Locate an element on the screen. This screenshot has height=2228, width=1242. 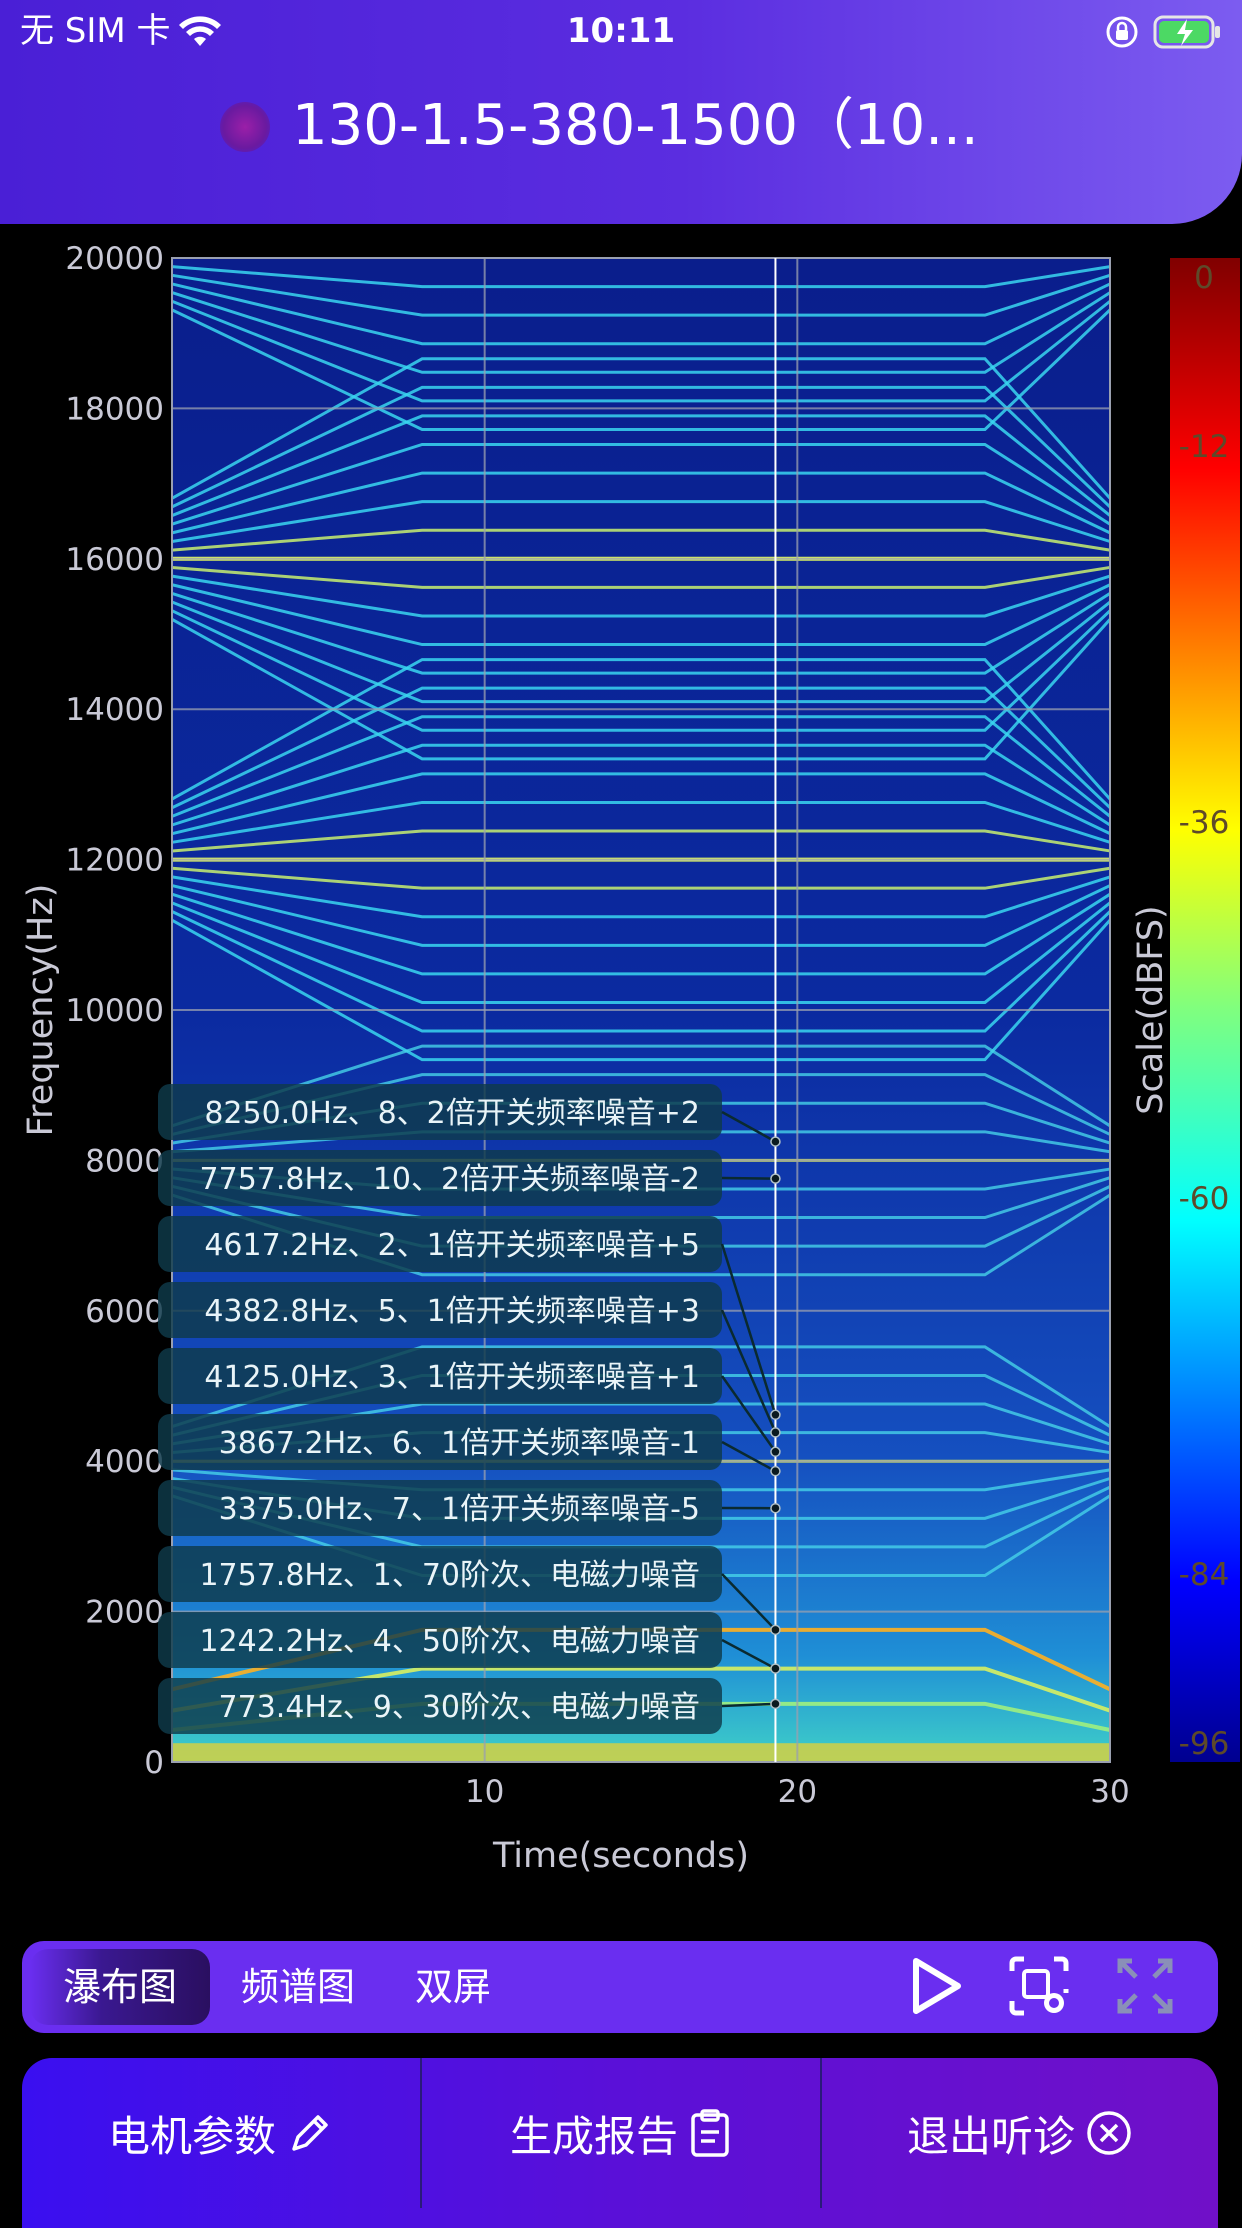
annotation-label: 7757.8Hz、10、2倍开关频率噪音-2 is located at coordinates (450, 1179).